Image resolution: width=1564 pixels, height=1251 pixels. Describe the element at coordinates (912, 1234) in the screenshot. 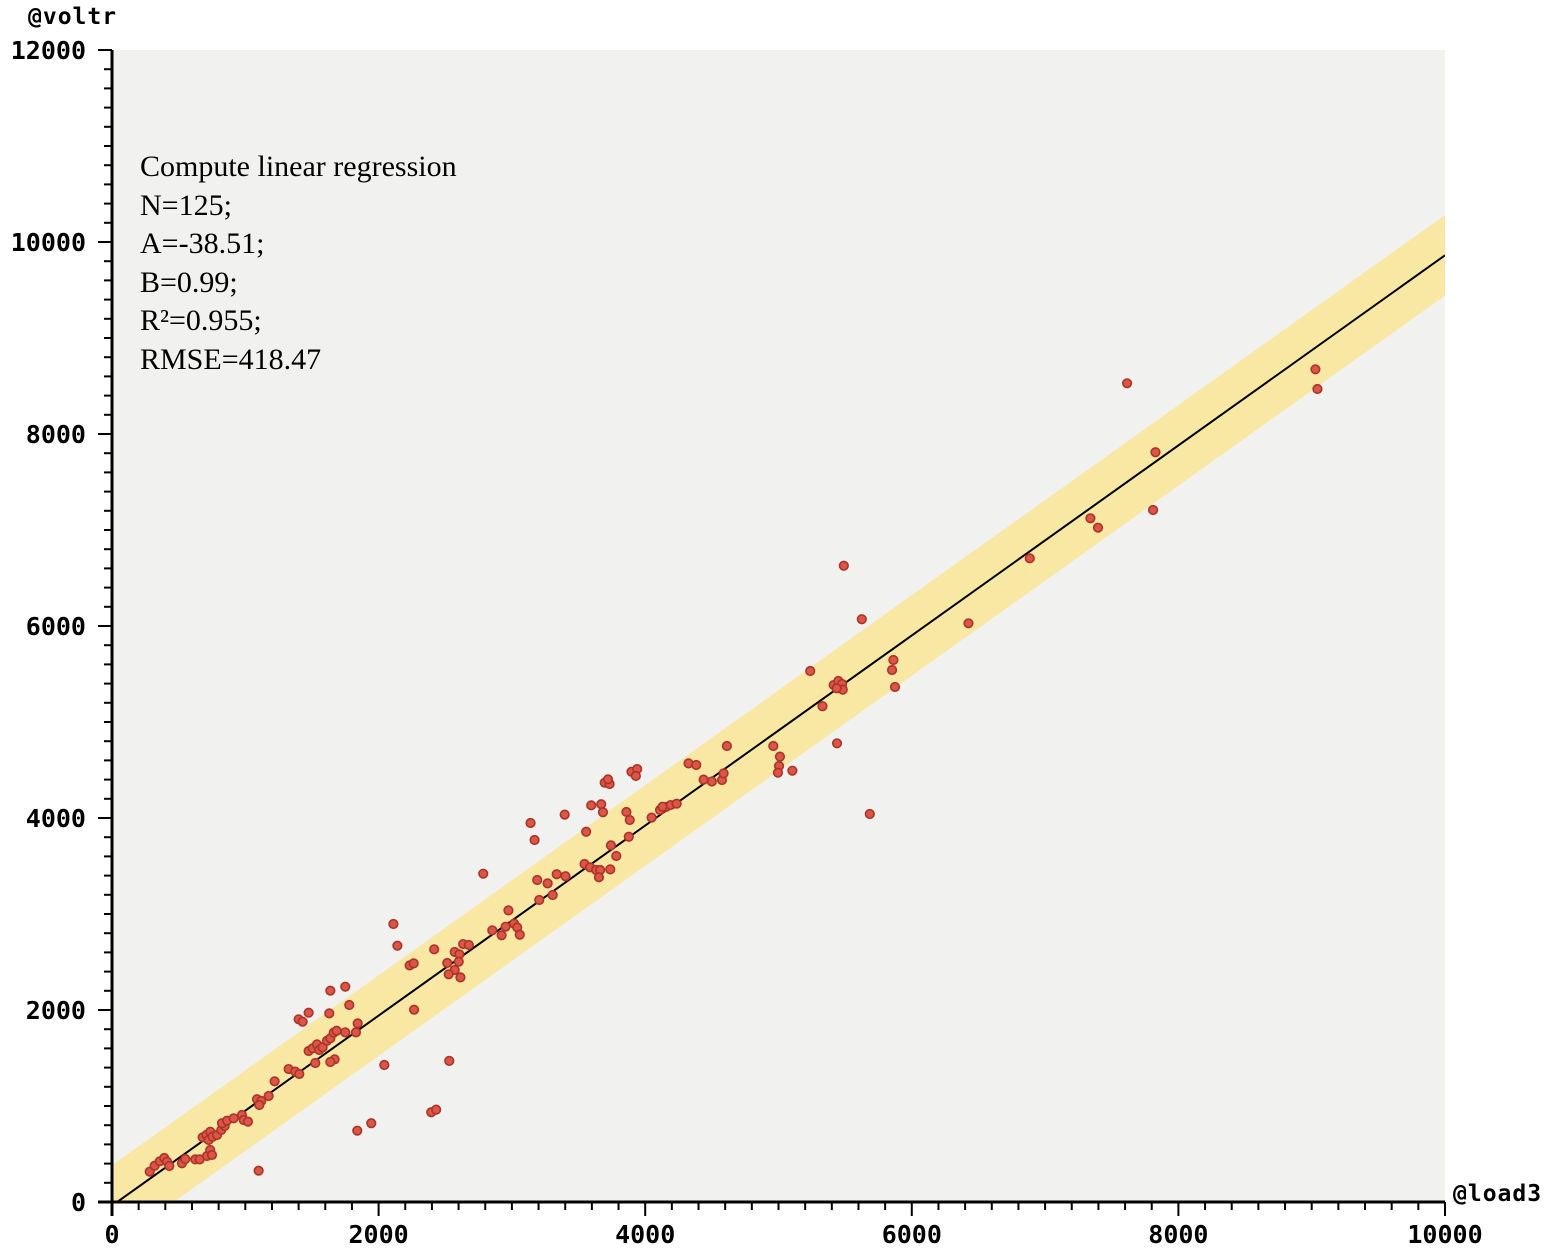

I see `x-tick-label: 6000` at that location.